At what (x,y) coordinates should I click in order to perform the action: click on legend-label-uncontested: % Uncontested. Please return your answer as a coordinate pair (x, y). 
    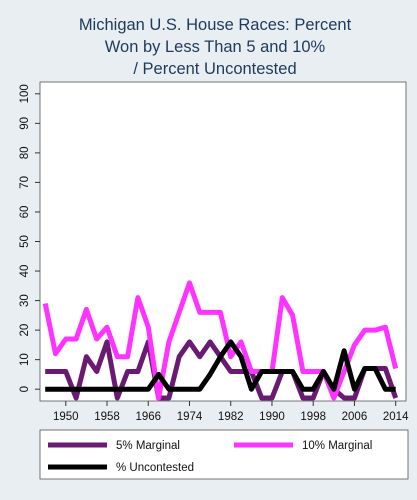
    Looking at the image, I should click on (155, 468).